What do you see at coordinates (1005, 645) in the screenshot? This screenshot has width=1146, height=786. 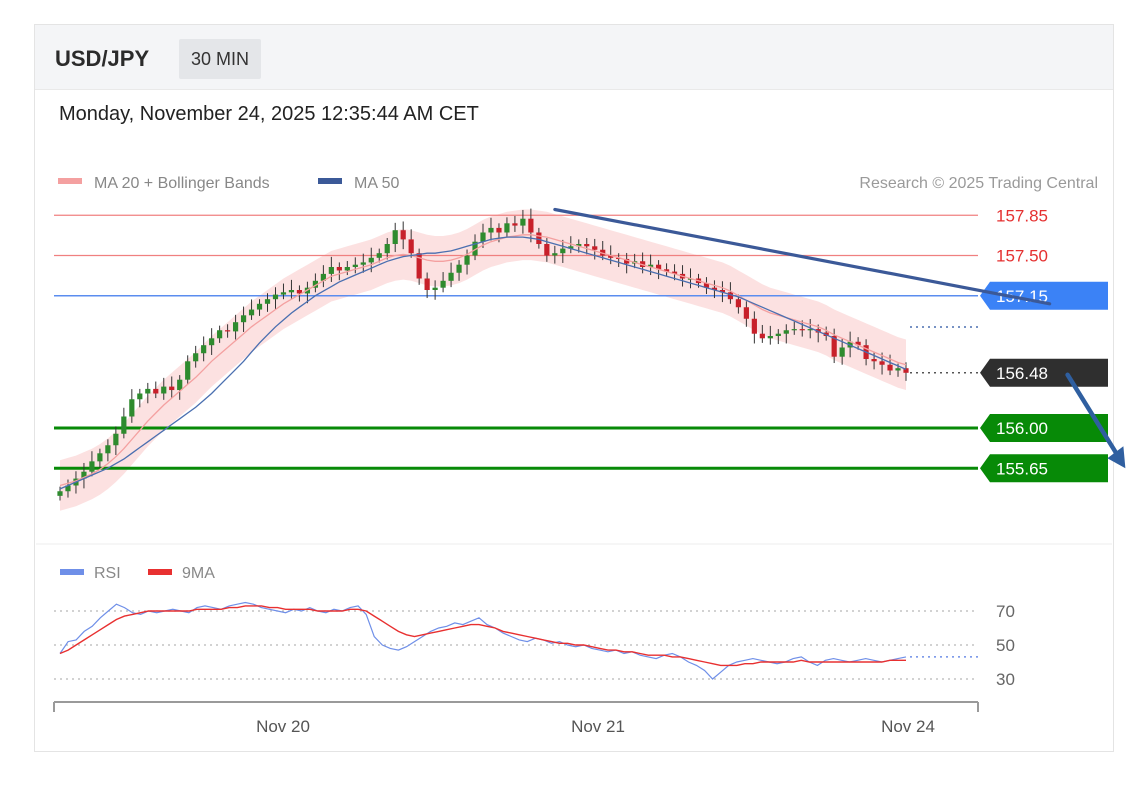 I see `rsi-tick-50: 50` at bounding box center [1005, 645].